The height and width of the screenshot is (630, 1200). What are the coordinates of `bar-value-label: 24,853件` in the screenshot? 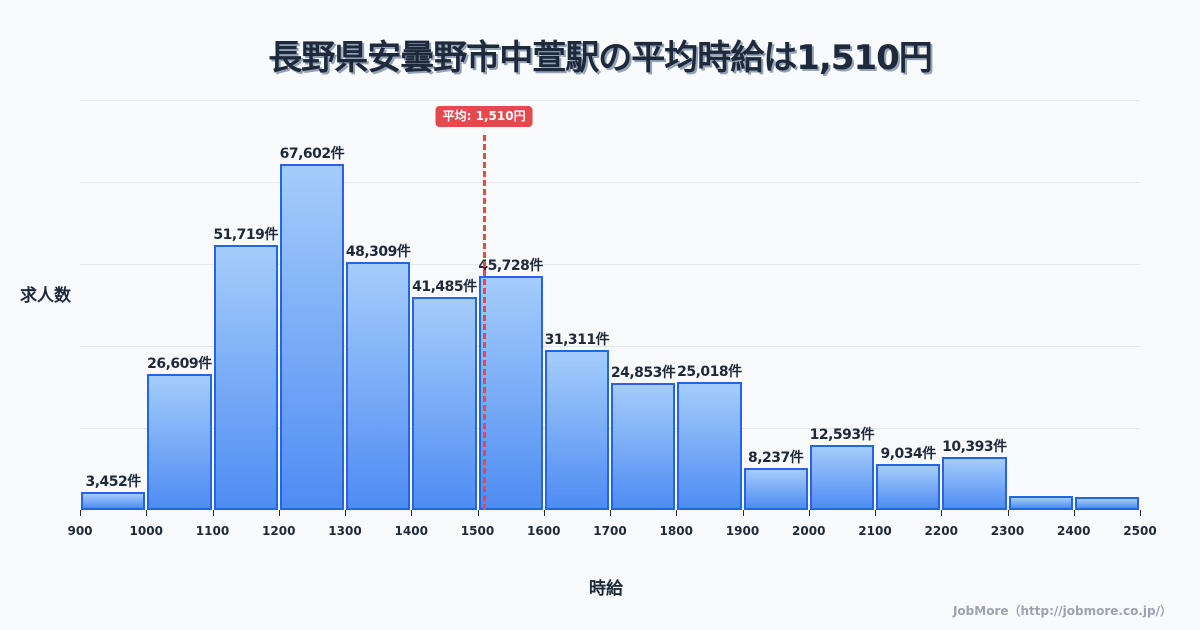 It's located at (643, 372).